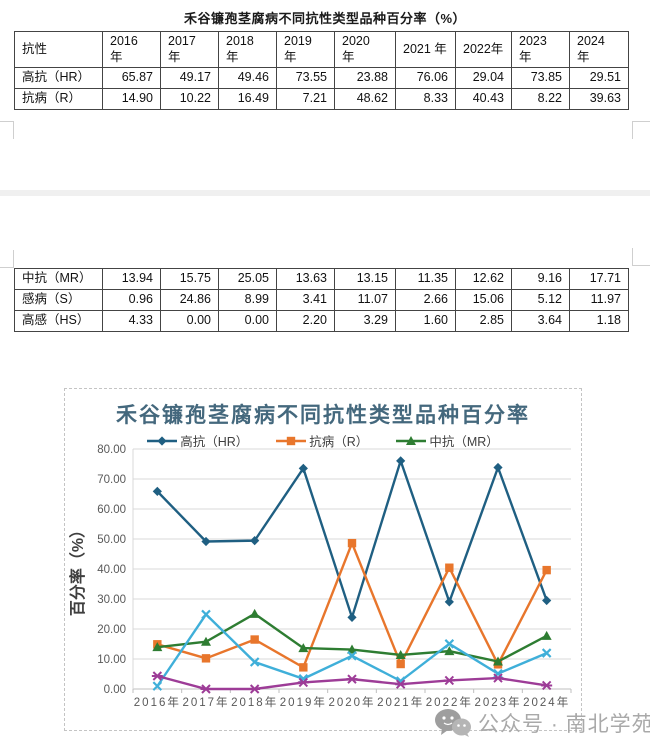 The height and width of the screenshot is (755, 650). What do you see at coordinates (189, 279) in the screenshot?
I see `table-cell-value: 15.75` at bounding box center [189, 279].